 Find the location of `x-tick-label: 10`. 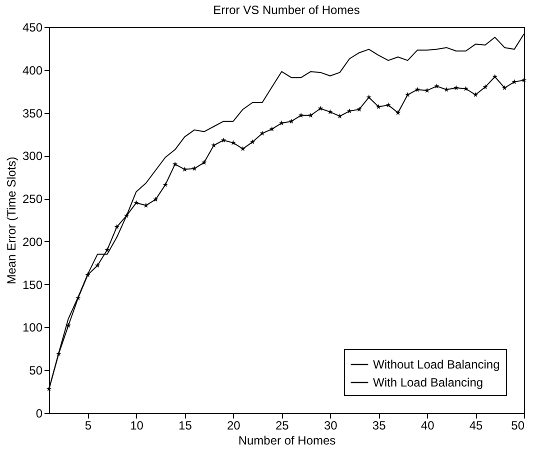

x-tick-label: 10 is located at coordinates (137, 425).